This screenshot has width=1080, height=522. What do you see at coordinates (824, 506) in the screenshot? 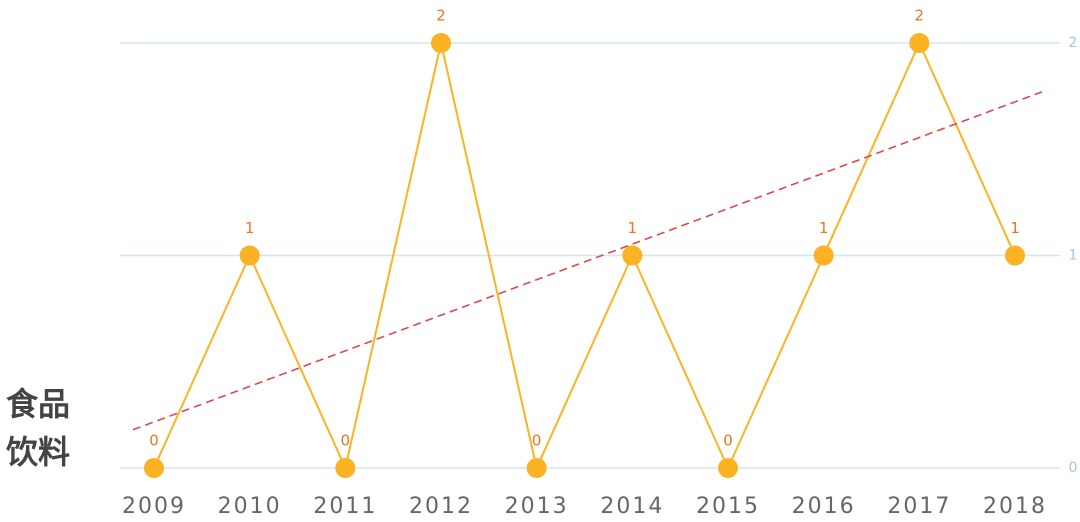
I see `x-tick-label: 2016` at bounding box center [824, 506].